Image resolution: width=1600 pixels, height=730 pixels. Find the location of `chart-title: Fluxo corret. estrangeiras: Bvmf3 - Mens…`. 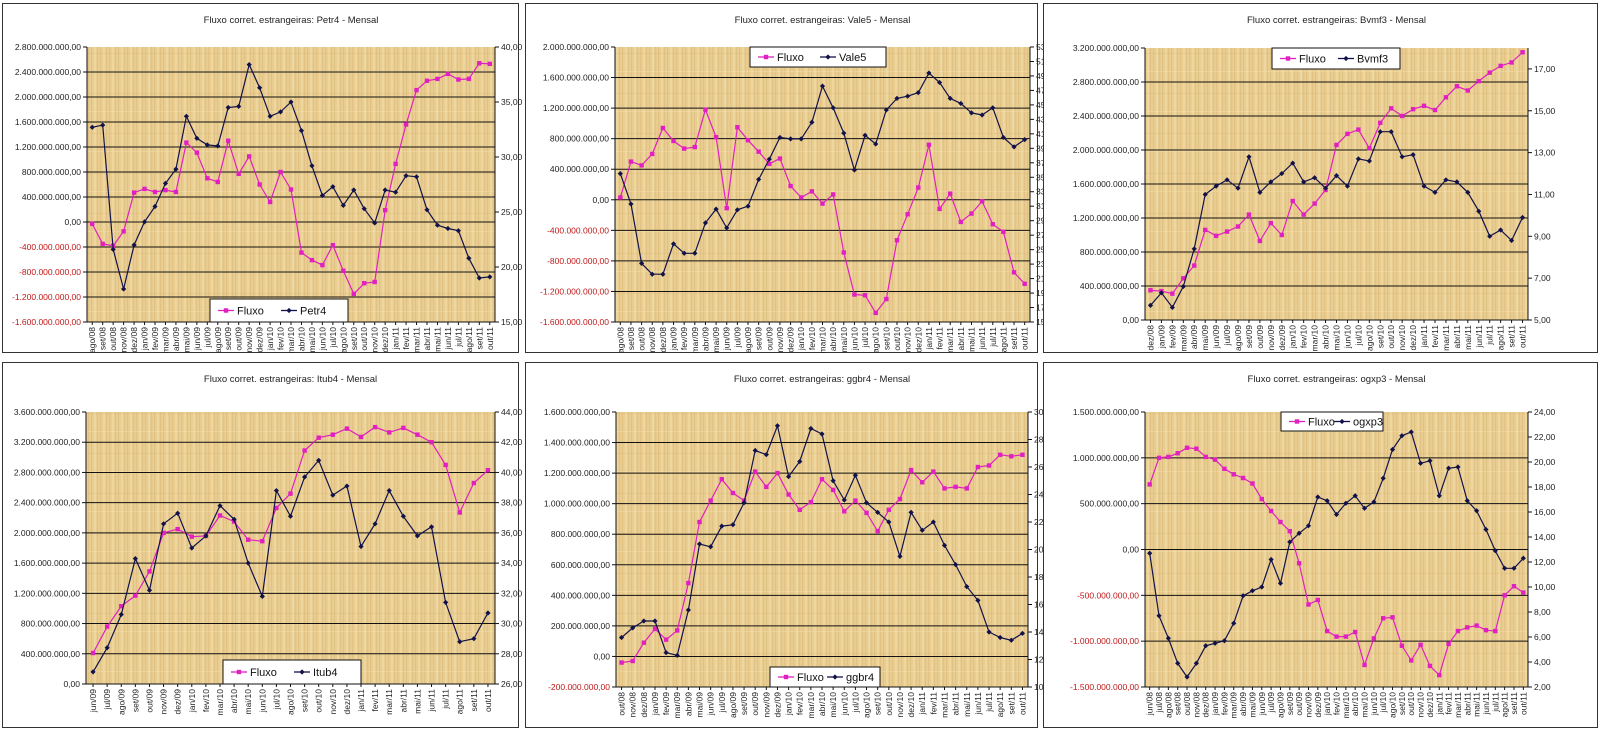

chart-title: Fluxo corret. estrangeiras: Bvmf3 - Mens… is located at coordinates (1336, 20).